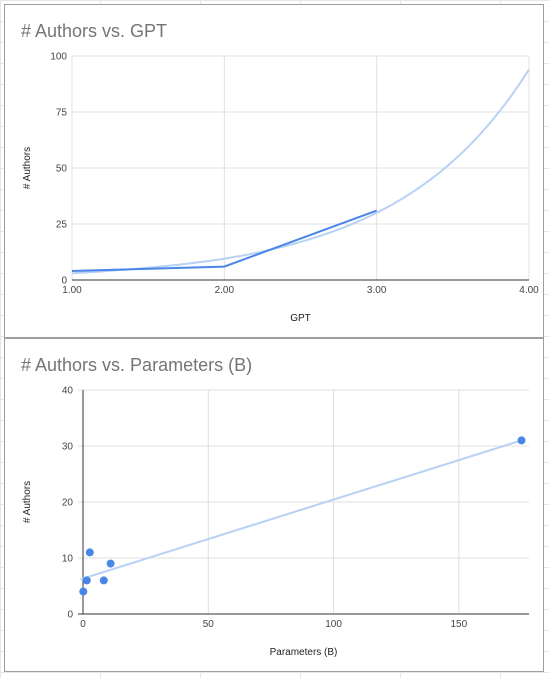 The height and width of the screenshot is (678, 549). What do you see at coordinates (94, 31) in the screenshot?
I see `chart-title: # Authors vs. GPT` at bounding box center [94, 31].